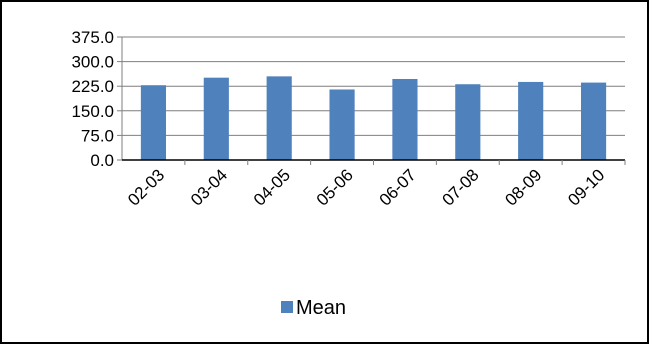 The width and height of the screenshot is (650, 345). What do you see at coordinates (287, 307) in the screenshot?
I see `legend-swatch` at bounding box center [287, 307].